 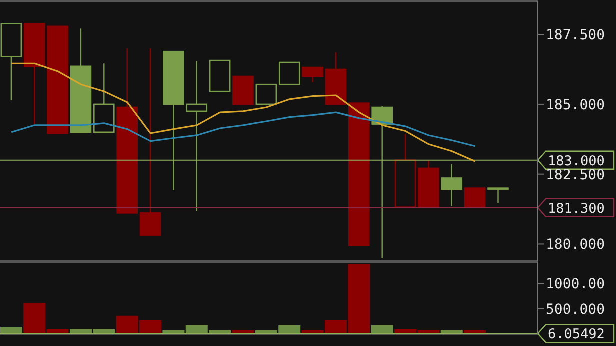 What do you see at coordinates (576, 36) in the screenshot?
I see `y-tick-label: 187.500` at bounding box center [576, 36].